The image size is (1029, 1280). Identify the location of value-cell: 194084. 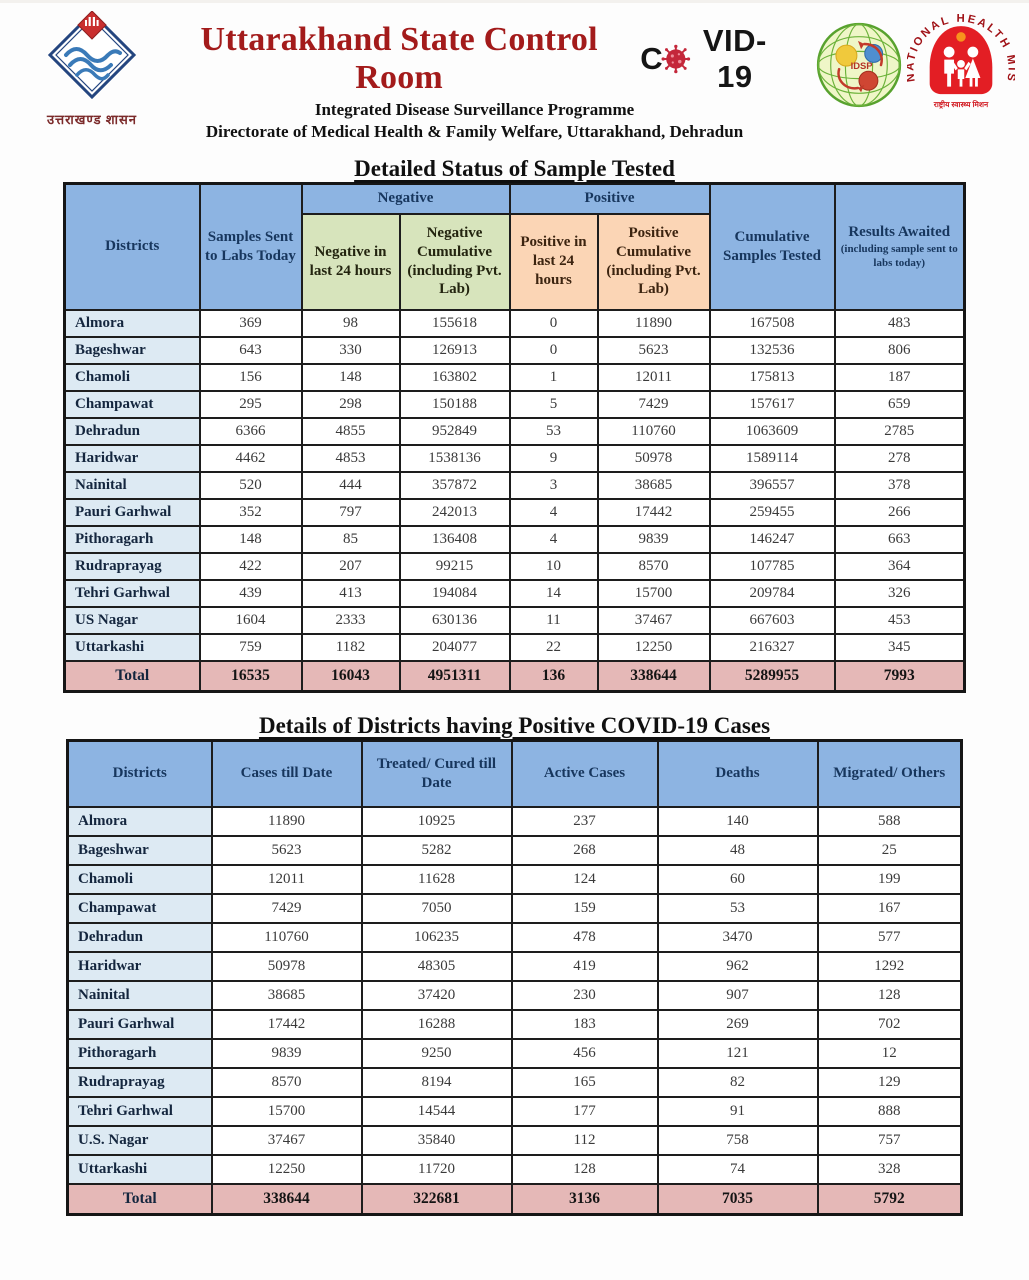
(454, 593).